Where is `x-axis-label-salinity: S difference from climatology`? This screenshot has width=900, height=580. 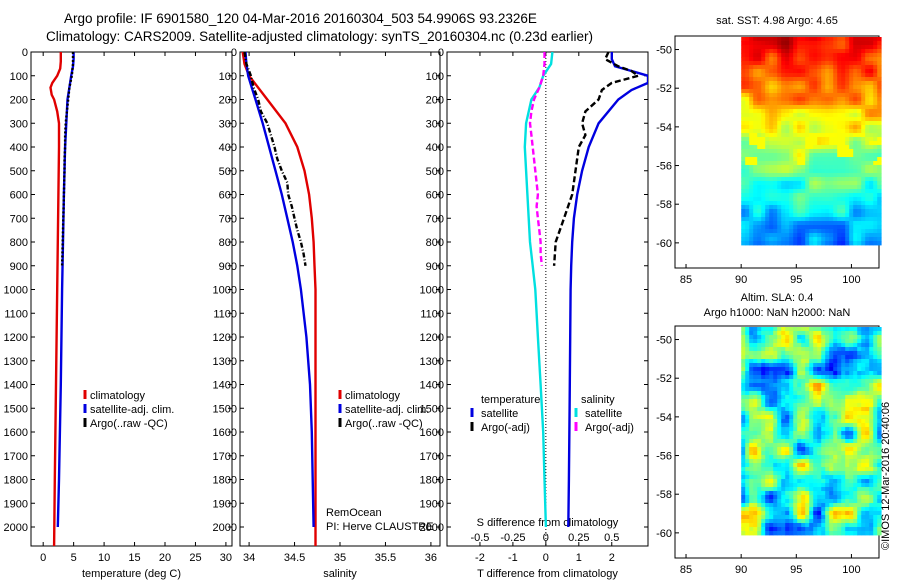
x-axis-label-salinity: S difference from climatology is located at coordinates (548, 523).